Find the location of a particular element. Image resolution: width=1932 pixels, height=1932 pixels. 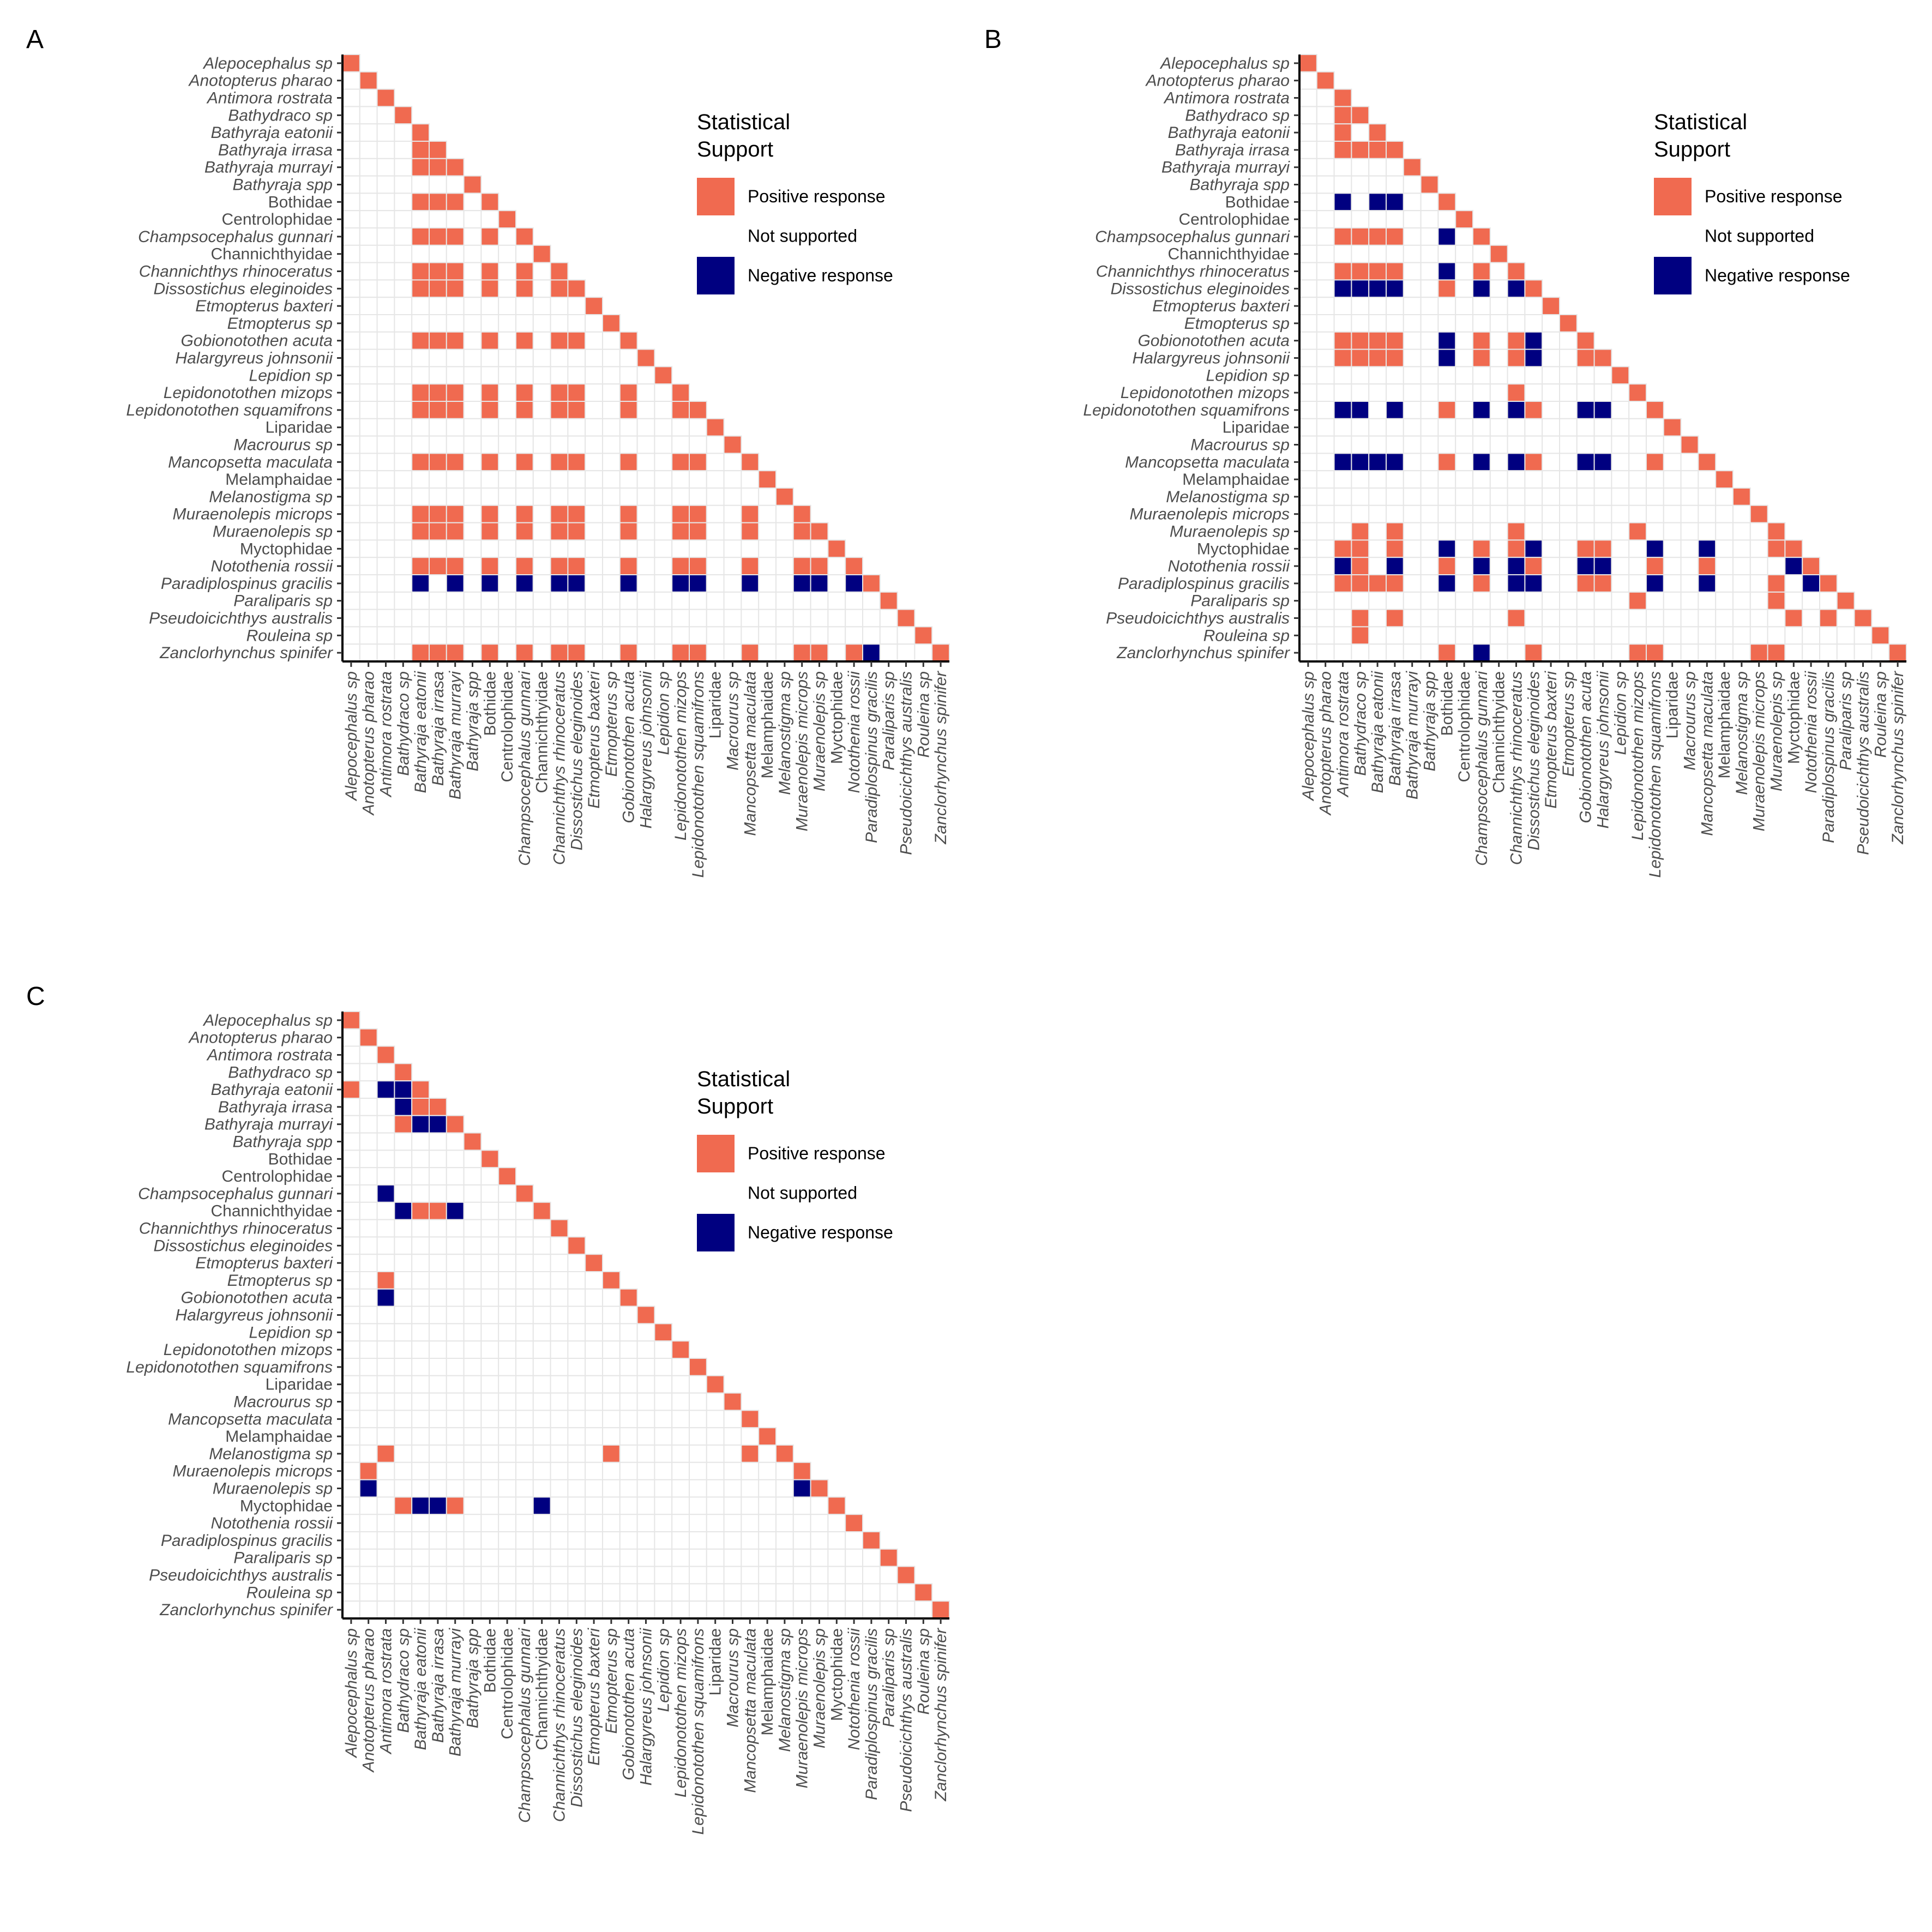

y-tick-label-myctophidae: Myctophidae is located at coordinates (1243, 549).